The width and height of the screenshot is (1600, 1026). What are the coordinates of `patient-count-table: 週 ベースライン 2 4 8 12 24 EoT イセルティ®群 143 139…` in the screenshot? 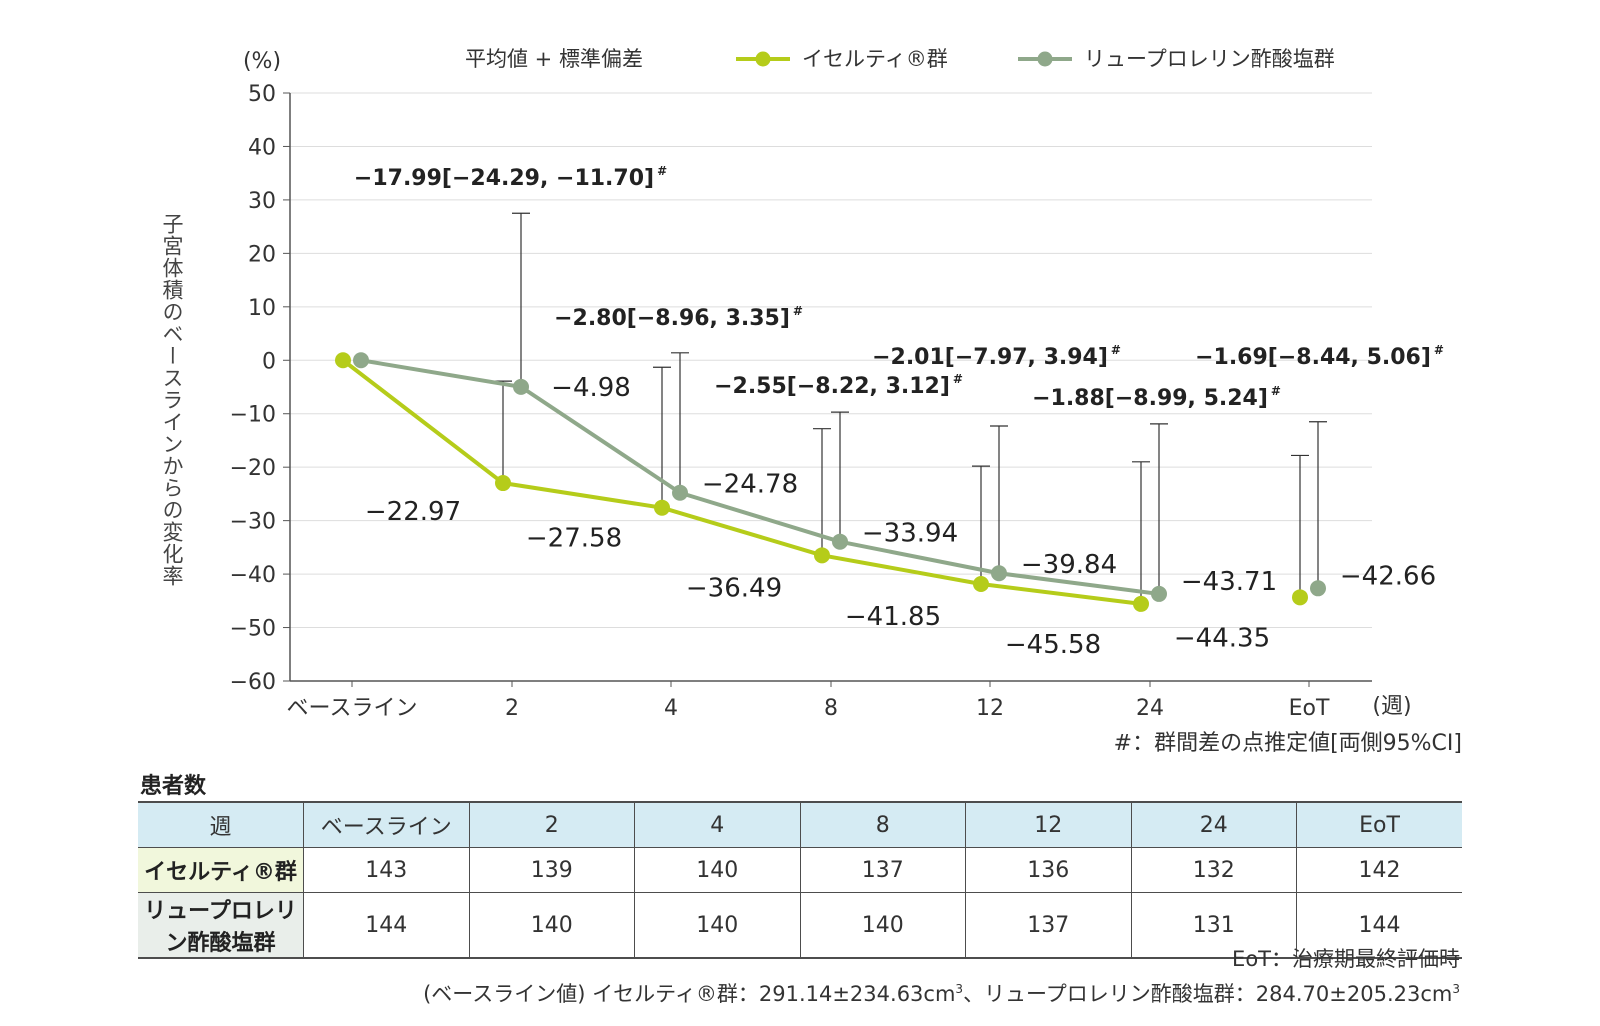 It's located at (800, 880).